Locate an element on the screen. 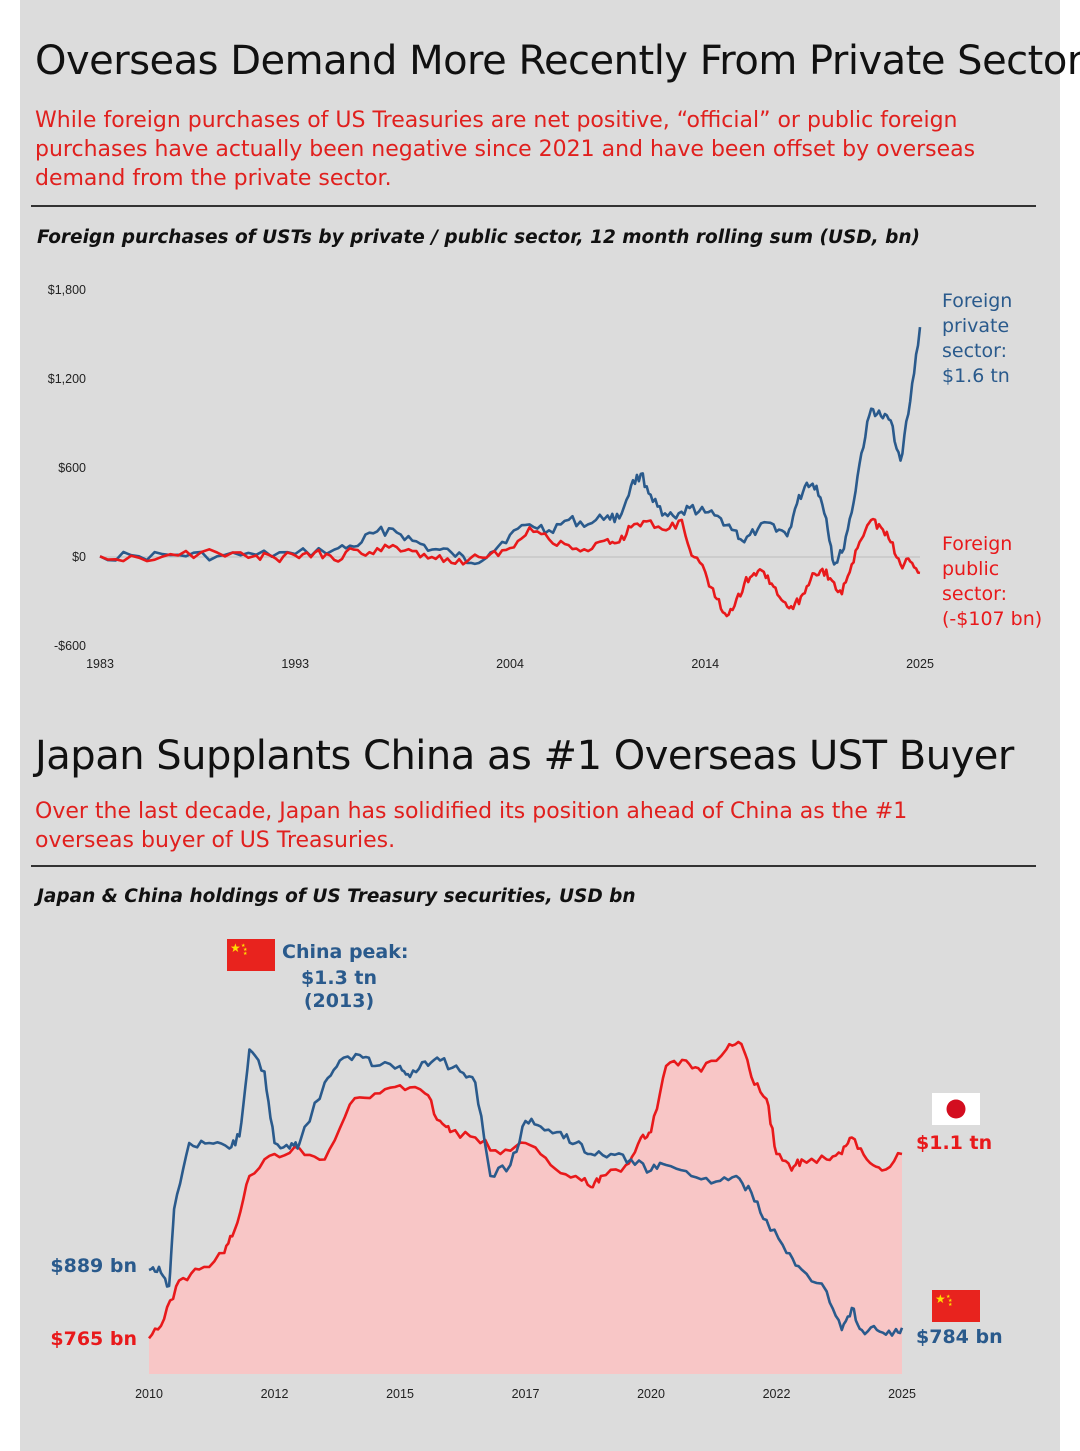 The image size is (1080, 1451). x-tick-label: 2020 is located at coordinates (651, 1394).